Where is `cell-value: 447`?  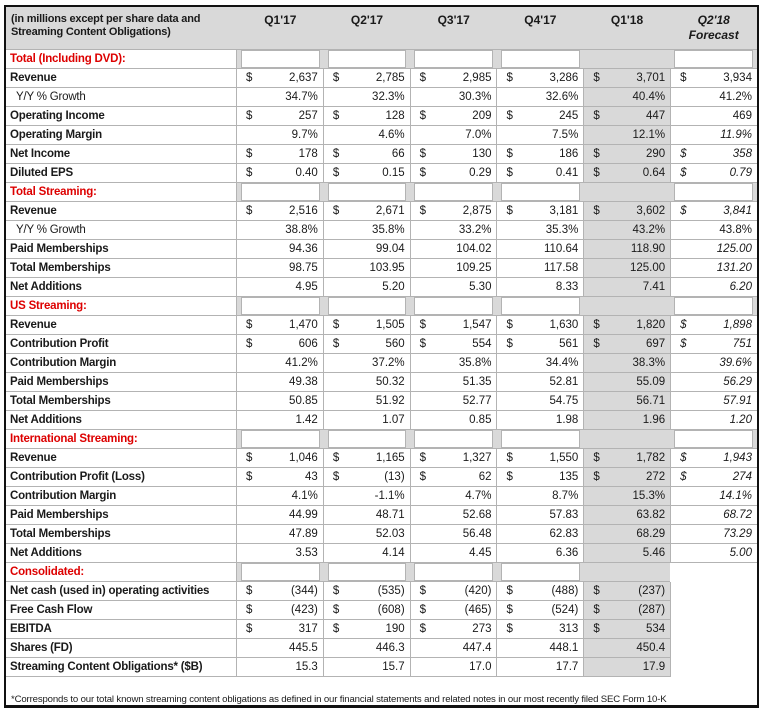
cell-value: 447 is located at coordinates (655, 116).